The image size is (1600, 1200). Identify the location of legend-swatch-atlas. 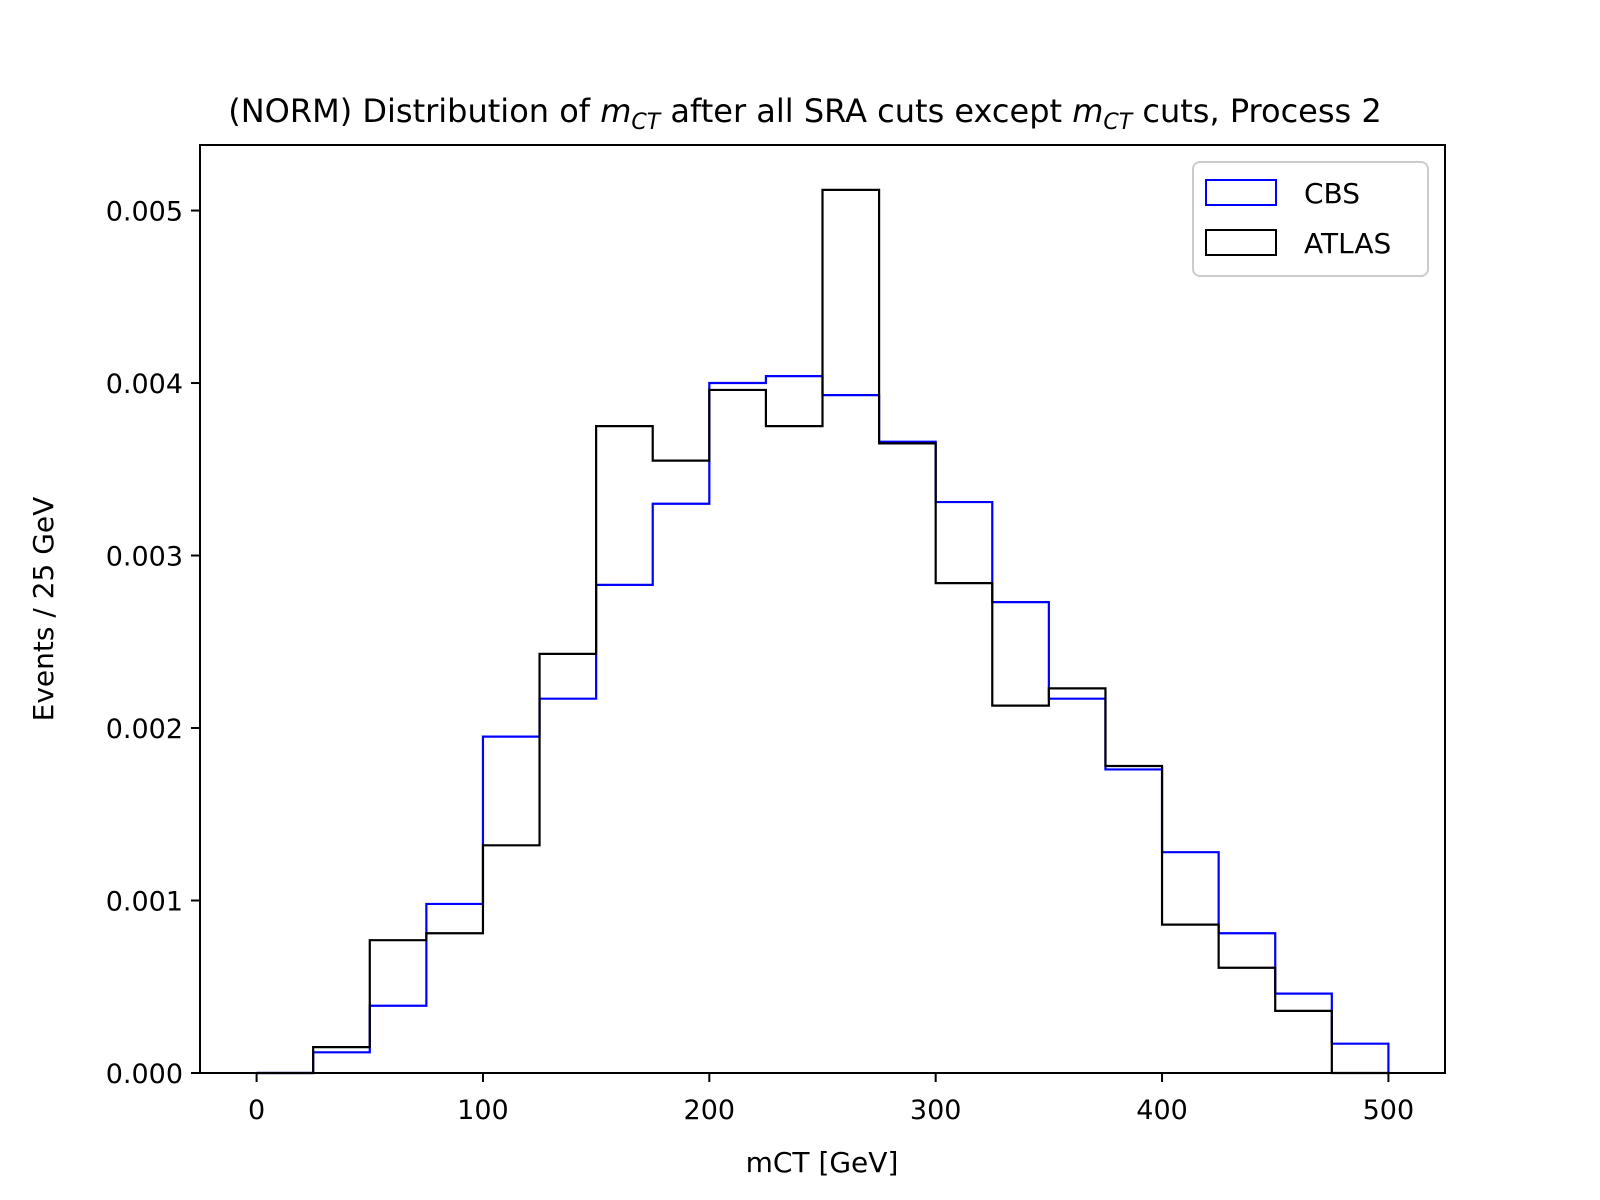
(1241, 242).